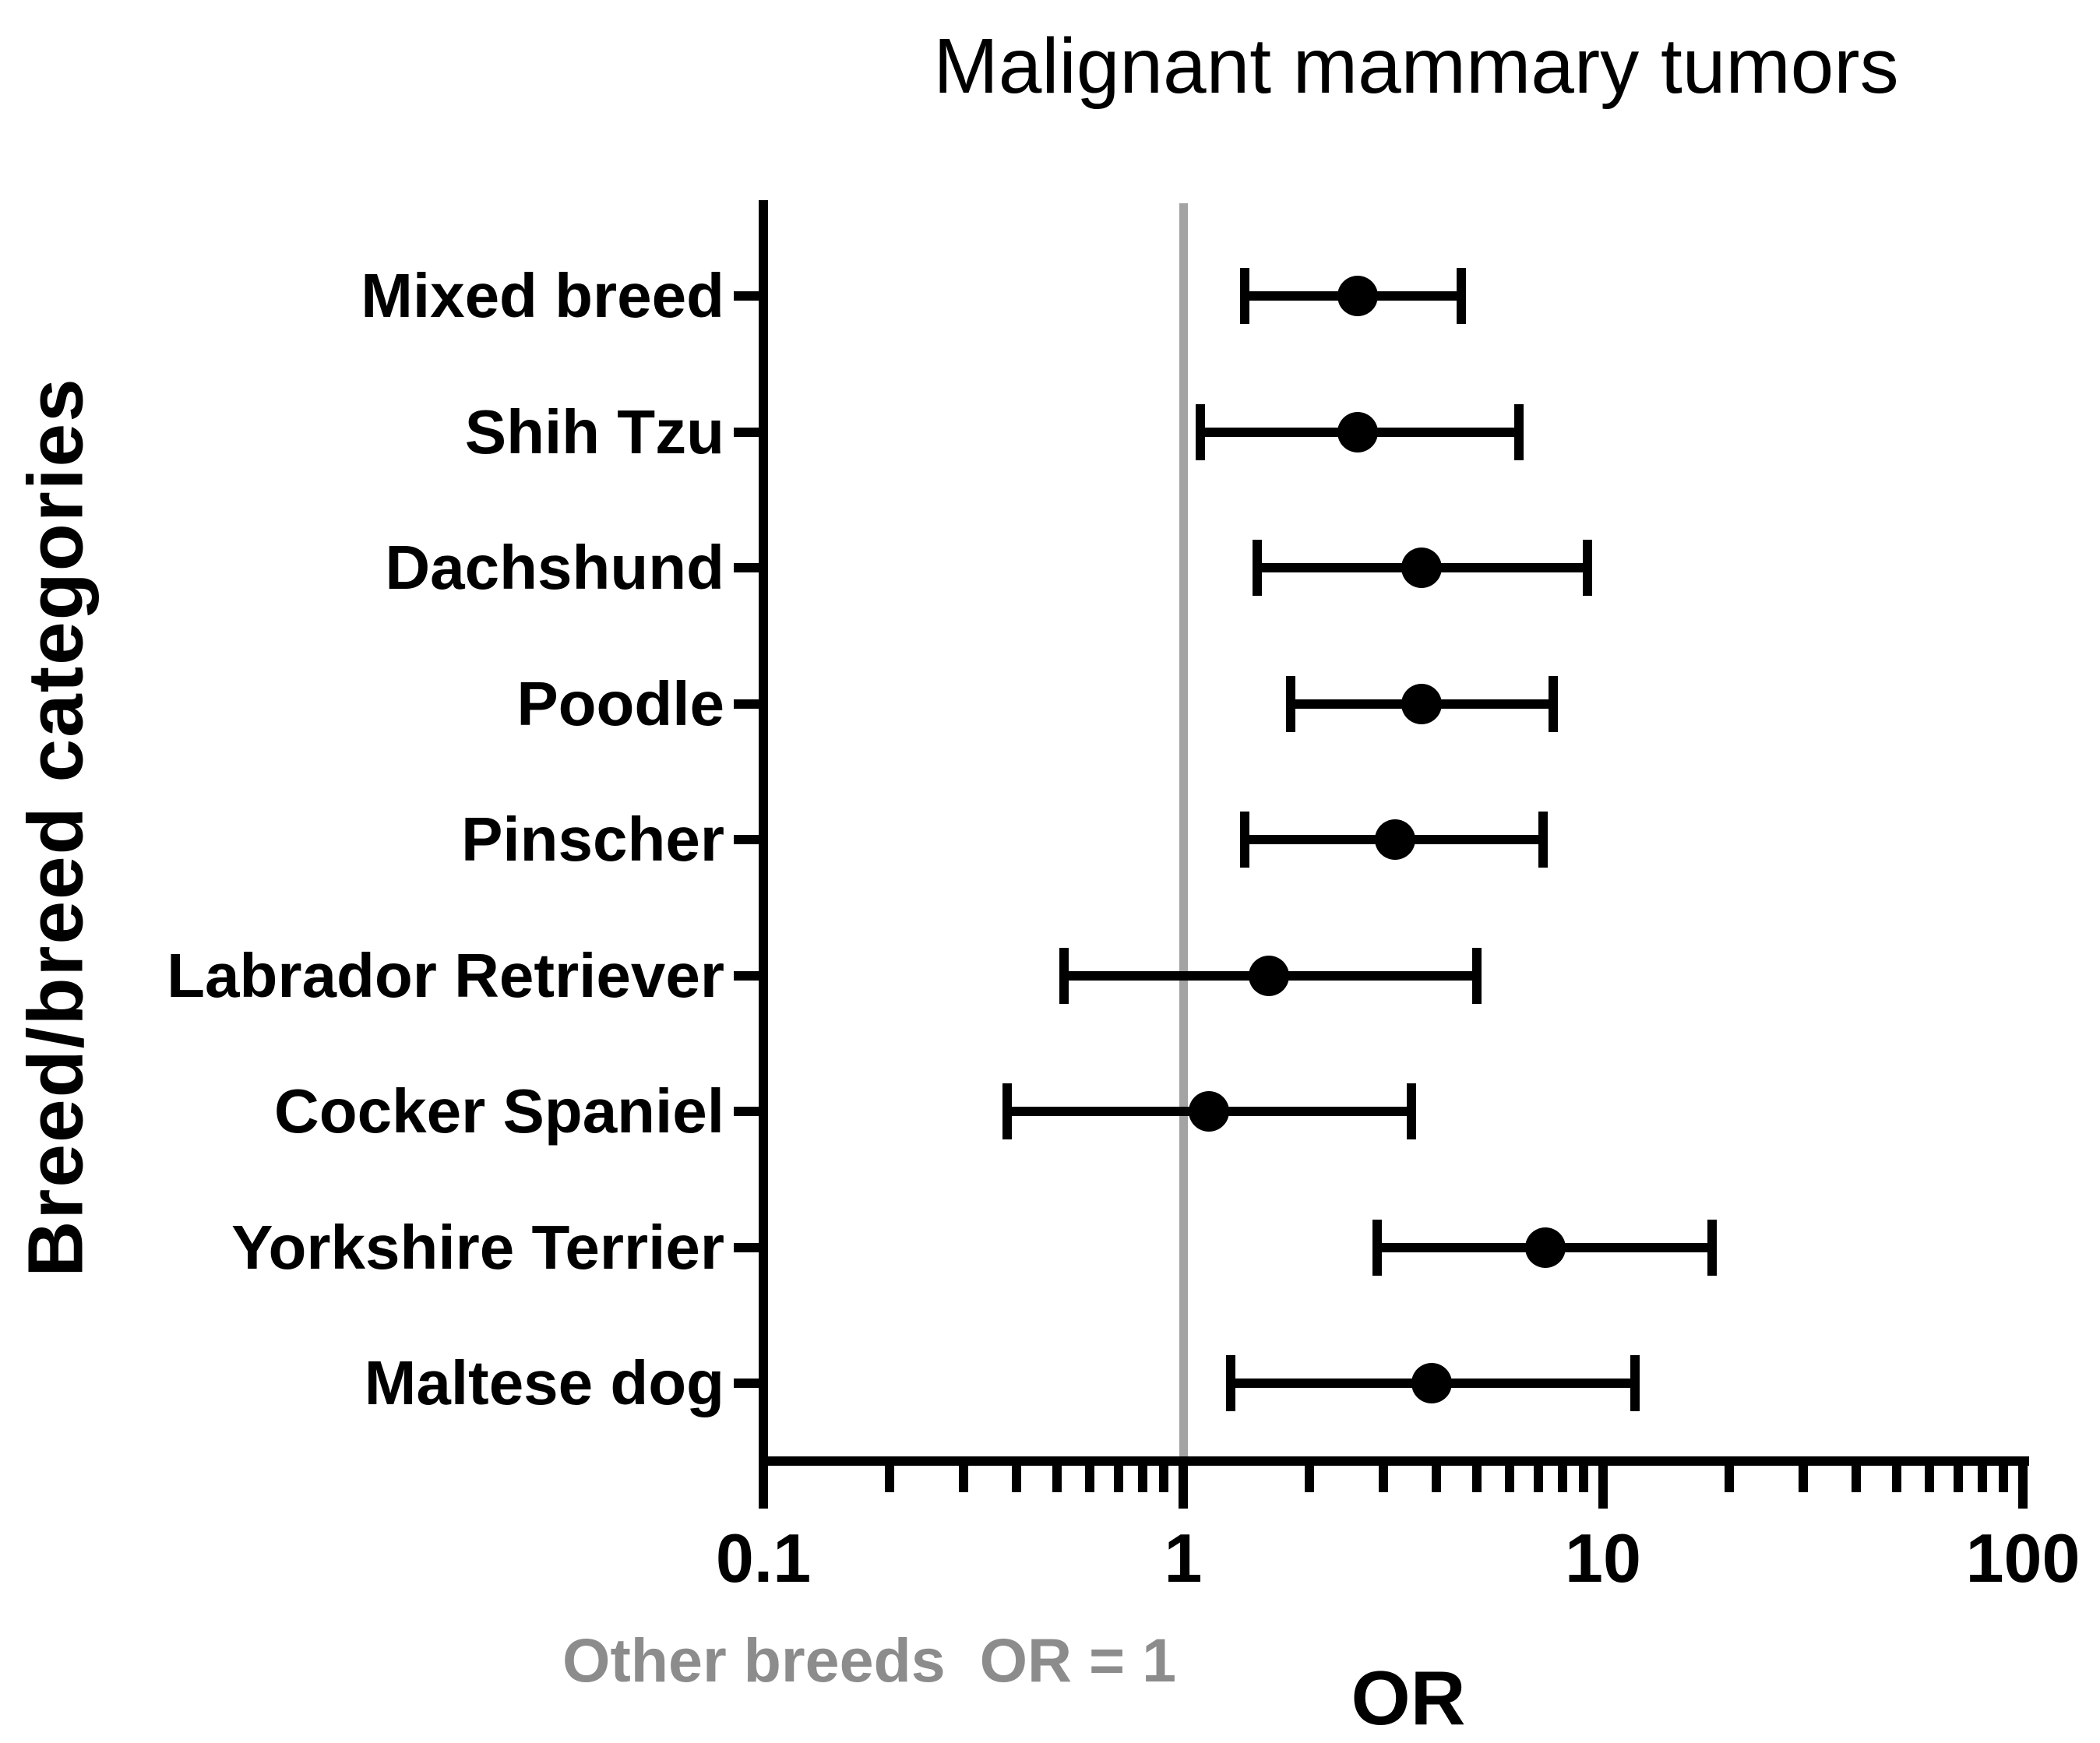  What do you see at coordinates (594, 431) in the screenshot?
I see `category-label: Shih Tzu` at bounding box center [594, 431].